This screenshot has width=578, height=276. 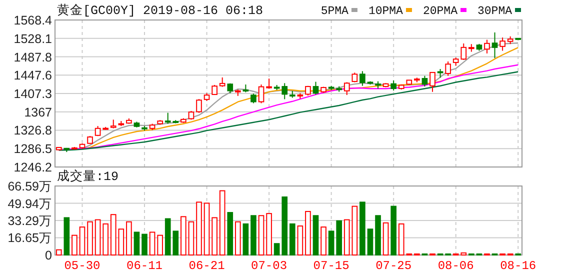 I want to click on y-tick-label: 33.29万, so click(x=30, y=221).